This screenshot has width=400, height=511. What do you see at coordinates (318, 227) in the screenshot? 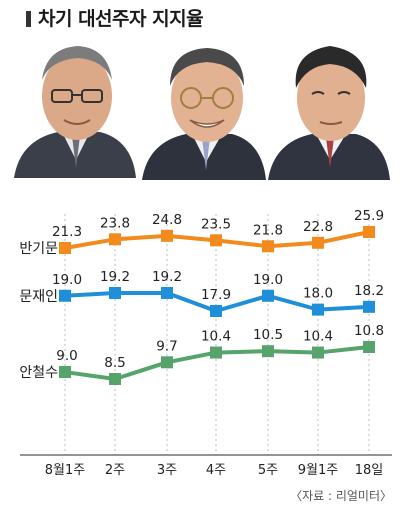
I see `data-label: 22.8` at bounding box center [318, 227].